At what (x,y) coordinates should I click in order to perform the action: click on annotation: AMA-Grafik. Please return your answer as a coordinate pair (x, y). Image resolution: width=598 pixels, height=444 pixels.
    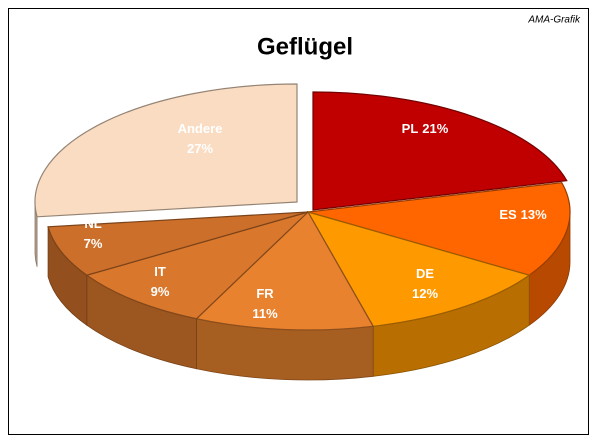
    Looking at the image, I should click on (554, 20).